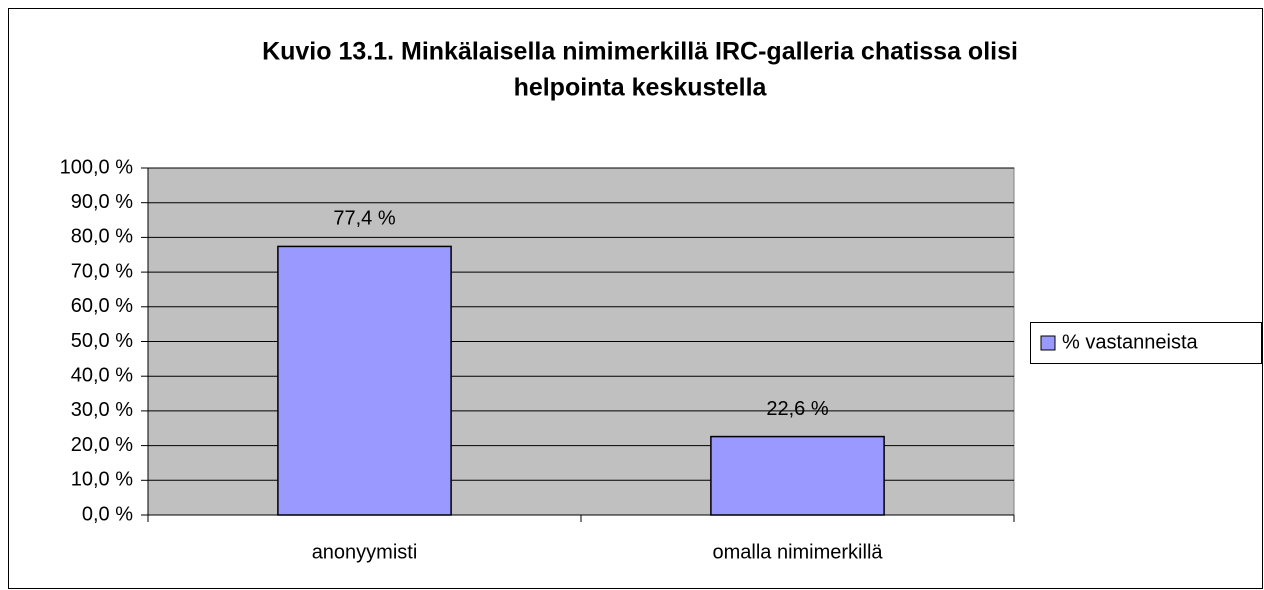 This screenshot has height=590, width=1264. Describe the element at coordinates (102, 410) in the screenshot. I see `y-tick-label: 30,0 %` at that location.